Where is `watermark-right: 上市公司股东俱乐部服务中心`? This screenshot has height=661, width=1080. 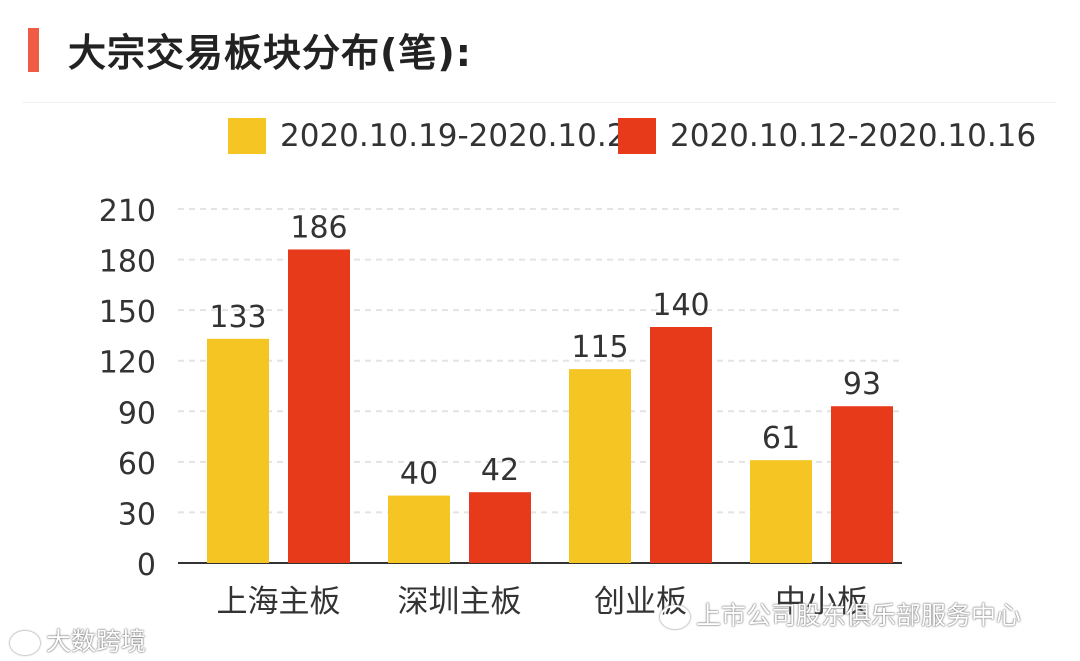
watermark-right: 上市公司股东俱乐部服务中心 is located at coordinates (840, 614).